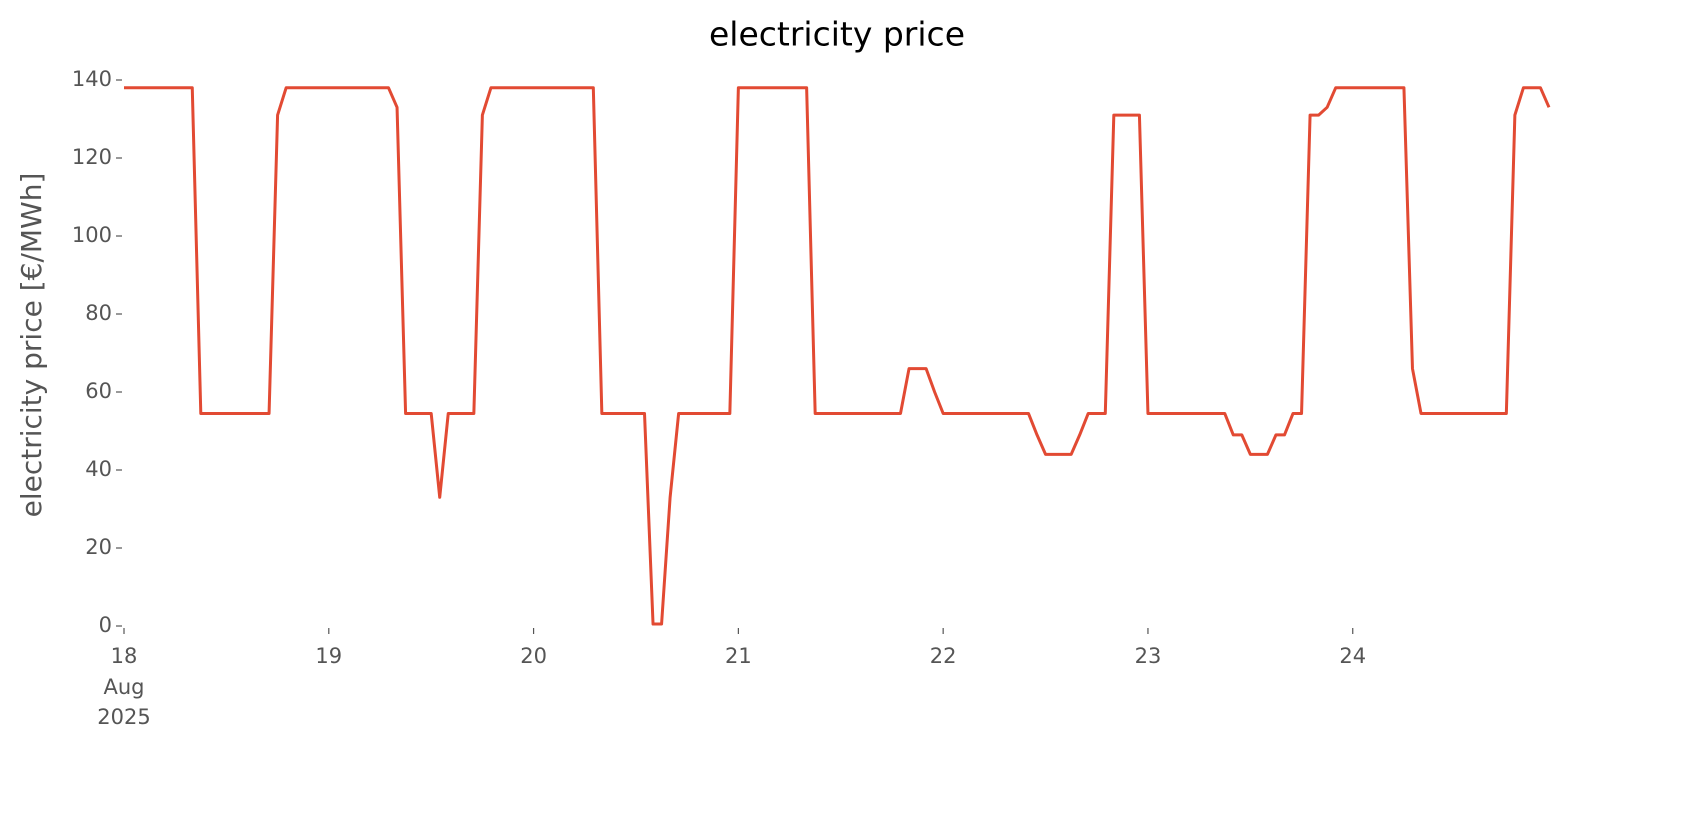 This screenshot has width=1706, height=815. What do you see at coordinates (1148, 656) in the screenshot?
I see `x-tick-label: 23` at bounding box center [1148, 656].